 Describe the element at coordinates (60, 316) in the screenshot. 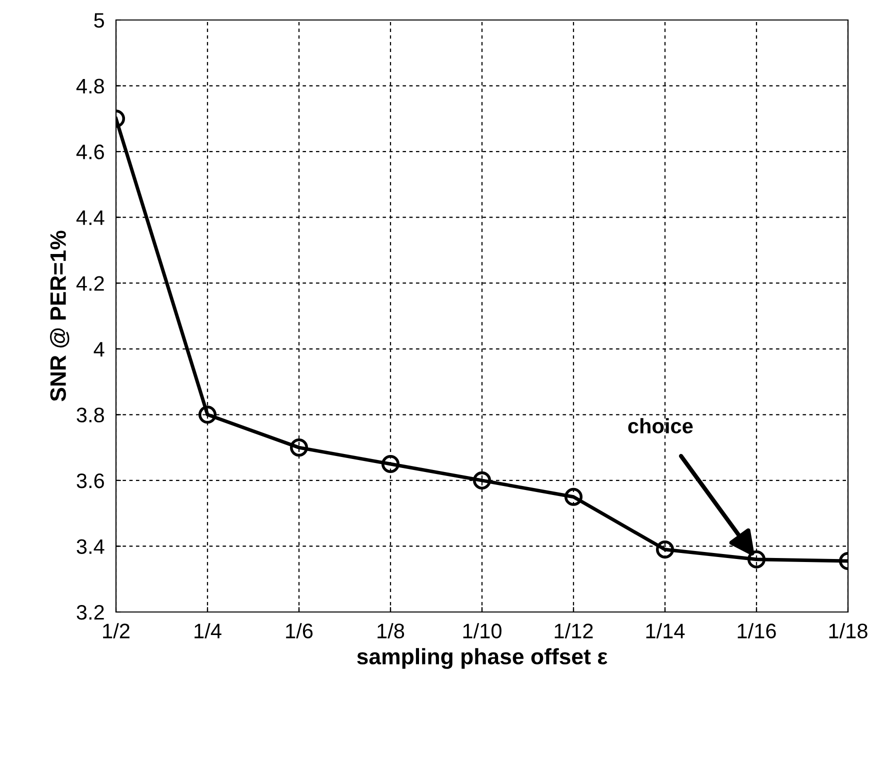

I see `y-axis-title: SNR @ PER=1%` at that location.